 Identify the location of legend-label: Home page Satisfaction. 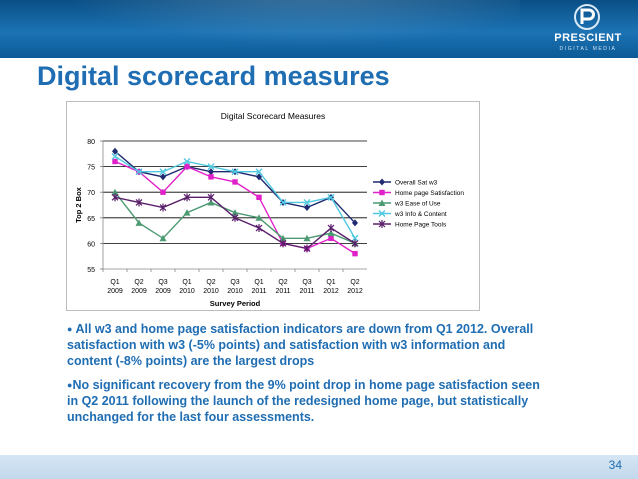
(429, 193).